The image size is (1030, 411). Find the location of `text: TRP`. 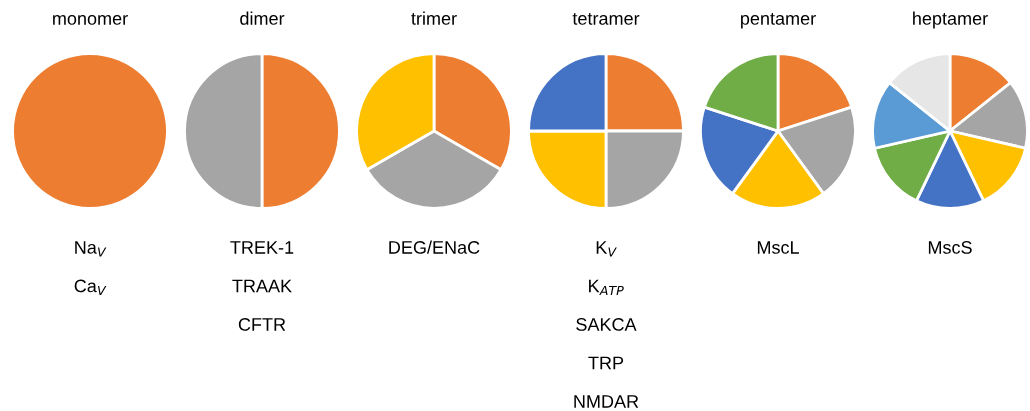

text: TRP is located at coordinates (606, 363).